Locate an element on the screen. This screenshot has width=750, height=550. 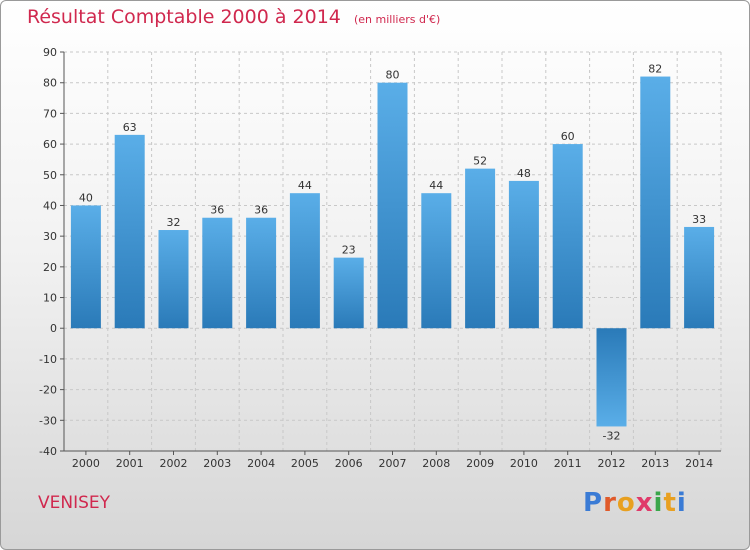
bar-2012 is located at coordinates (611, 377).